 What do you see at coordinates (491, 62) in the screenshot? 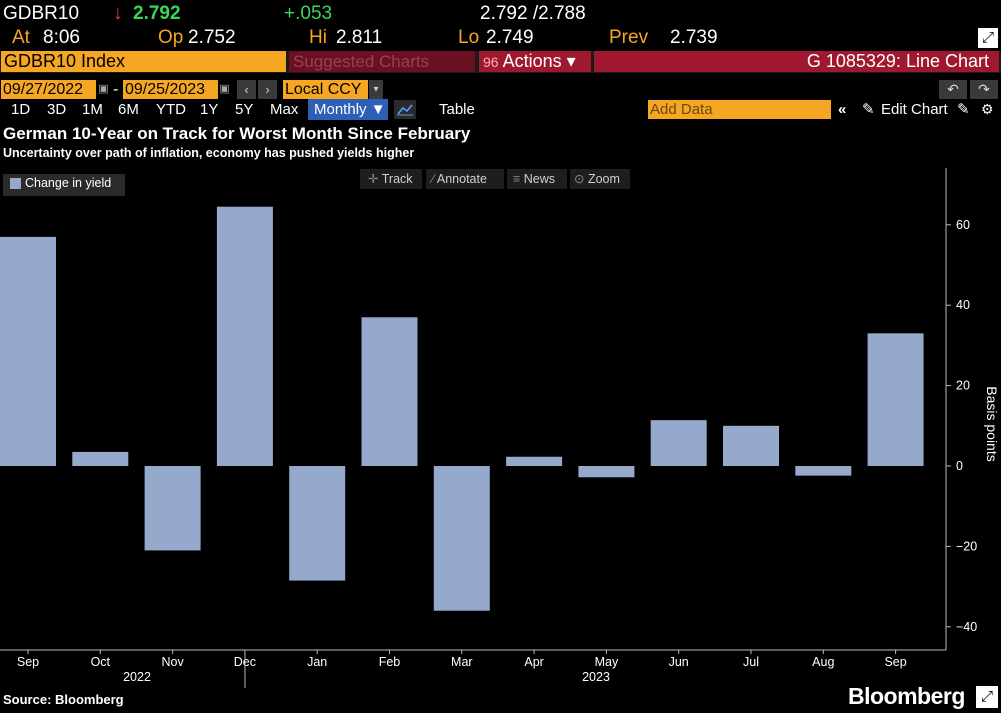
I see `actions-code: 96` at bounding box center [491, 62].